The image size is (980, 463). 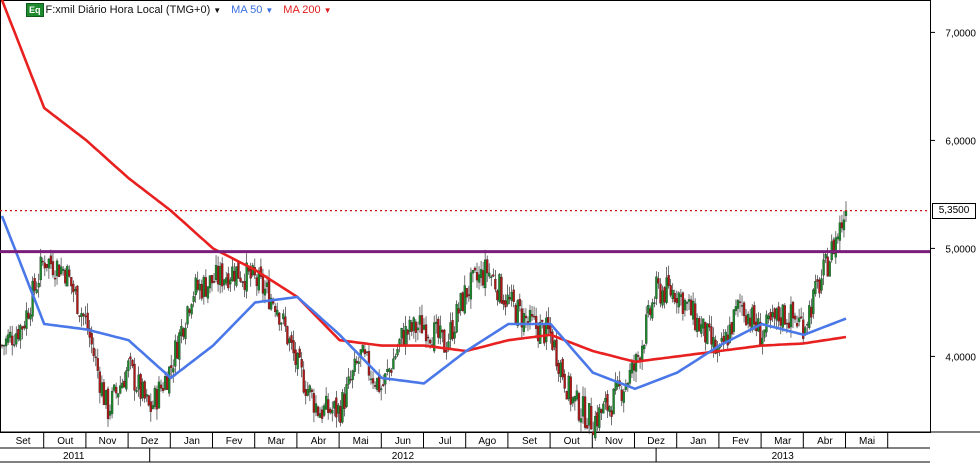 What do you see at coordinates (740, 441) in the screenshot?
I see `month-label: Fev` at bounding box center [740, 441].